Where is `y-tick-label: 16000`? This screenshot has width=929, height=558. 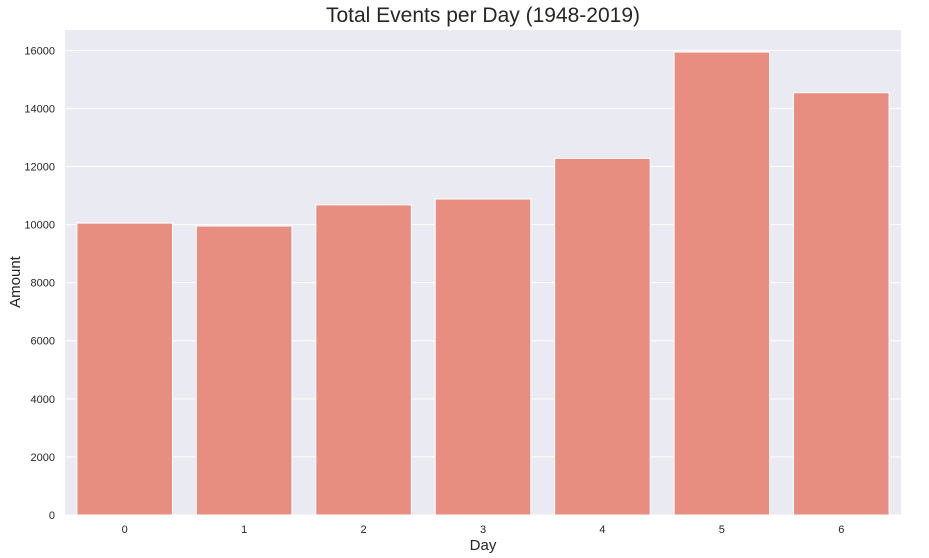
y-tick-label: 16000 is located at coordinates (39, 51).